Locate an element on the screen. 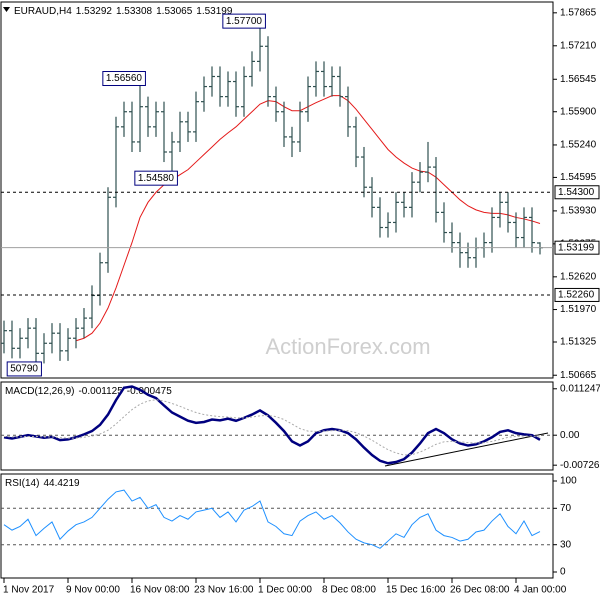 The width and height of the screenshot is (600, 600). header-low: 1.53065 is located at coordinates (174, 11).